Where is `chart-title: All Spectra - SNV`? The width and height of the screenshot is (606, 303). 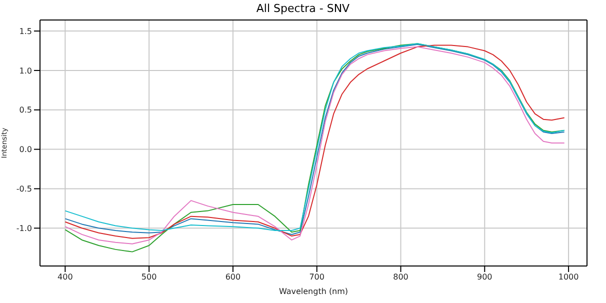 chart-title: All Spectra - SNV is located at coordinates (303, 8).